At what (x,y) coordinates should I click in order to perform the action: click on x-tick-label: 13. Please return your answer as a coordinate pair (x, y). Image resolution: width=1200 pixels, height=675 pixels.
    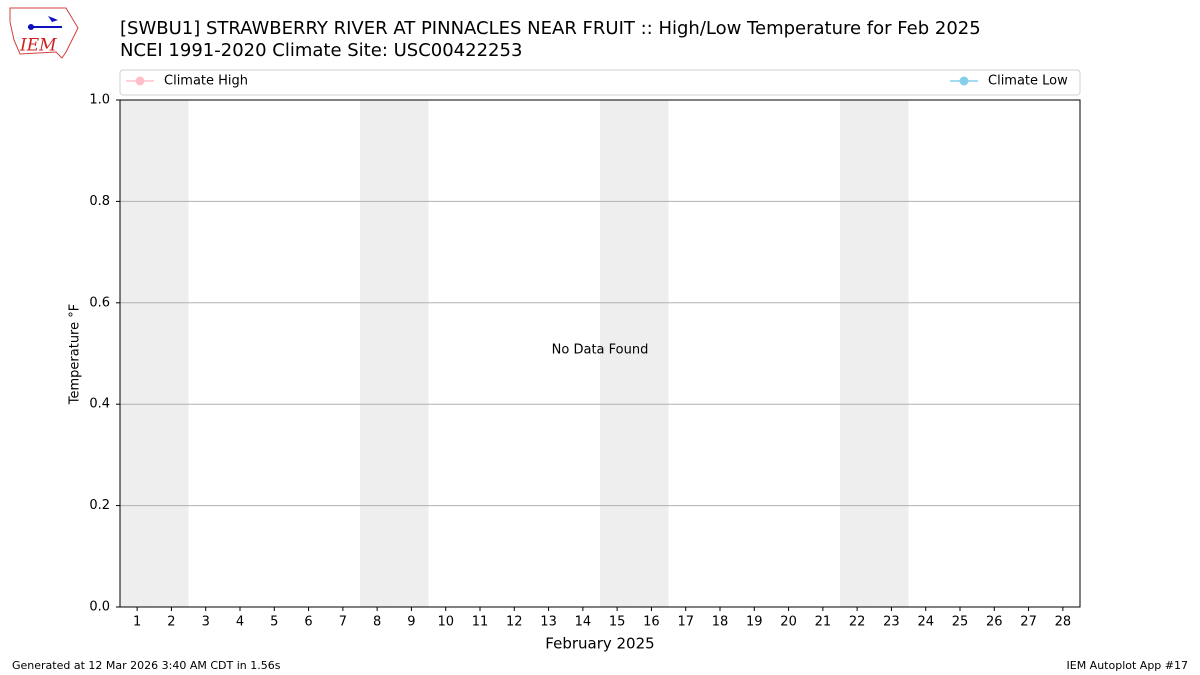
    Looking at the image, I should click on (548, 622).